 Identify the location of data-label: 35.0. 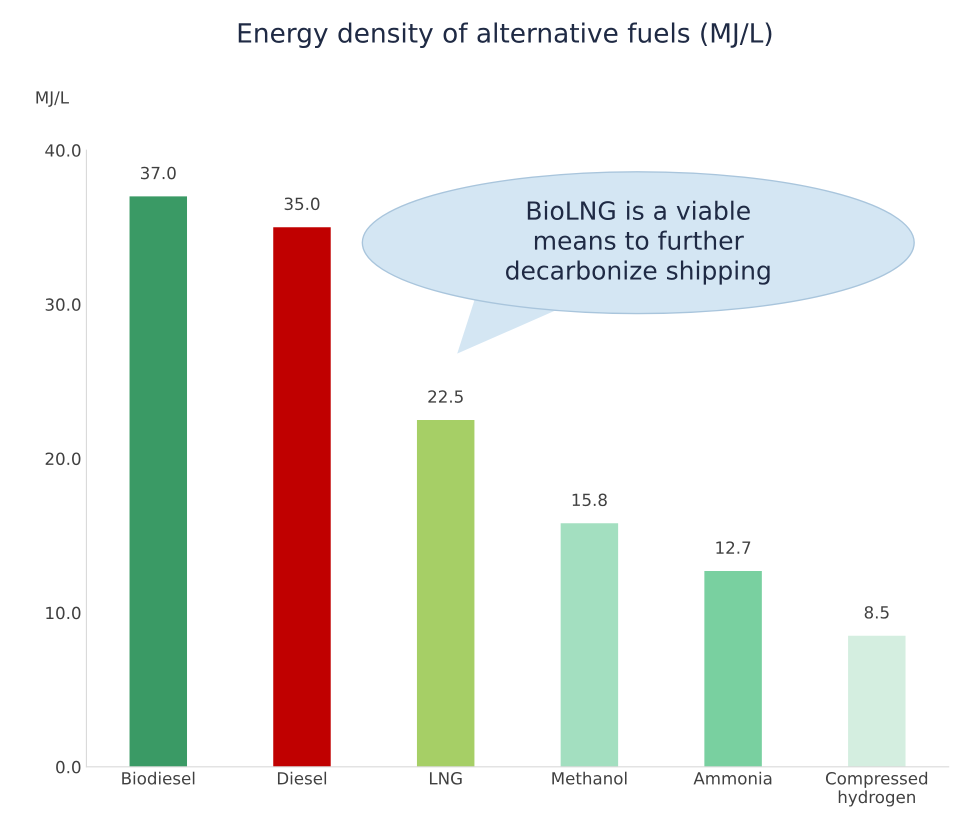
(302, 204).